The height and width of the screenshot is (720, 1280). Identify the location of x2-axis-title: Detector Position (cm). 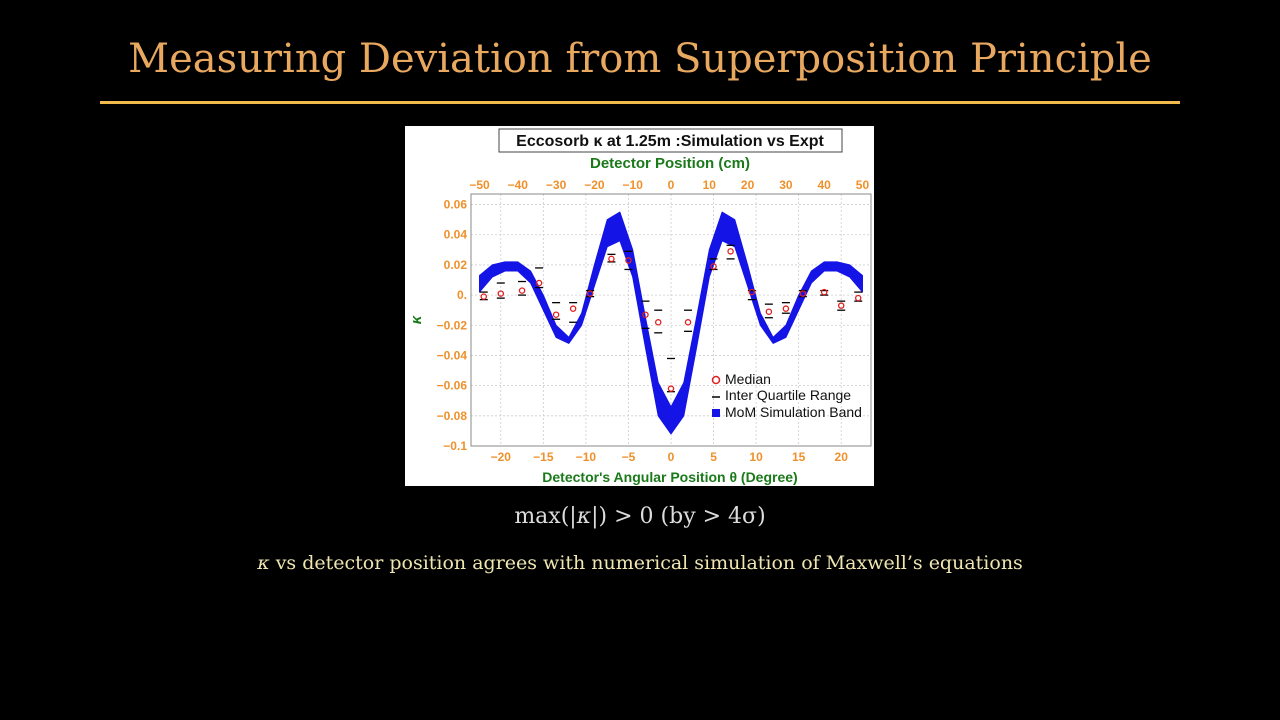
(670, 163).